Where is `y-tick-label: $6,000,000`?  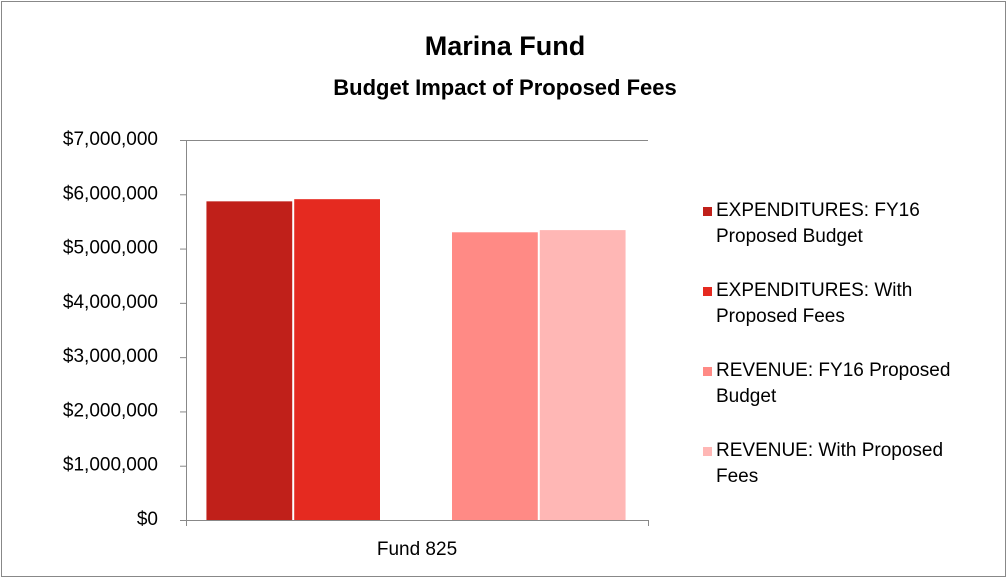 y-tick-label: $6,000,000 is located at coordinates (110, 193).